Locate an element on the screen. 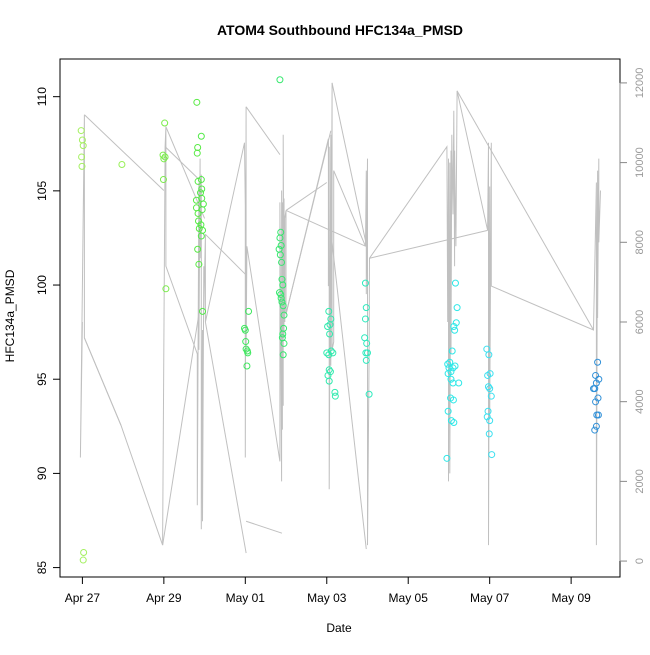 The height and width of the screenshot is (655, 650). y-tick-label: 90 is located at coordinates (42, 473).